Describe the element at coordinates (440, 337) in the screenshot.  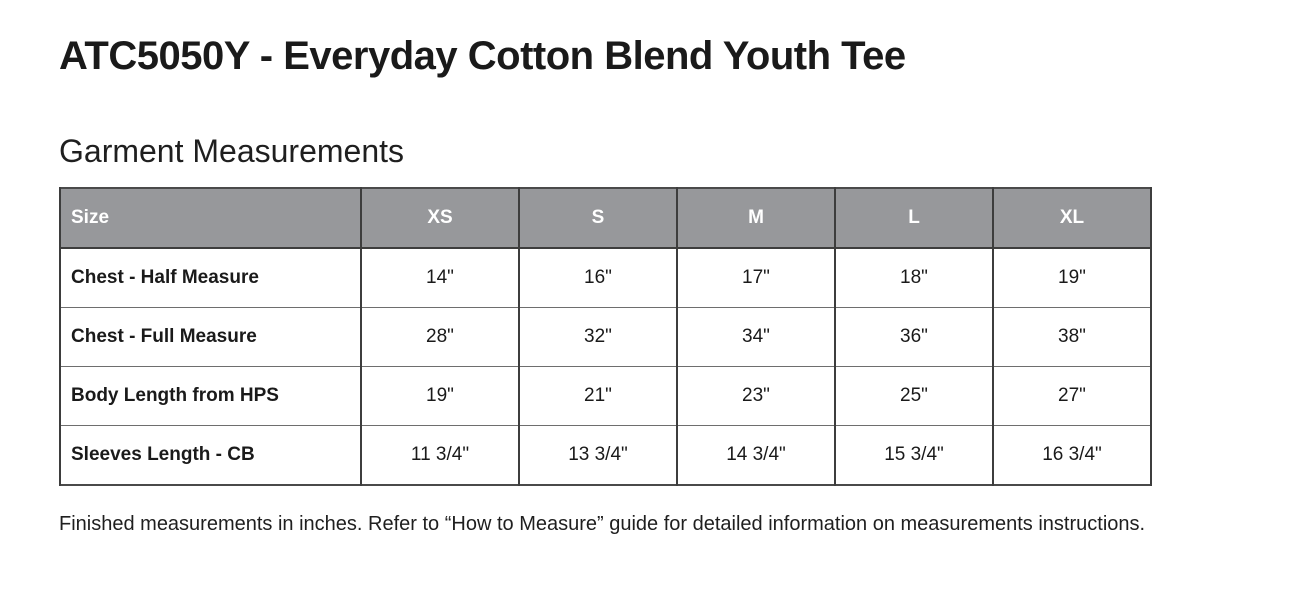
I see `cell-value: 28"` at that location.